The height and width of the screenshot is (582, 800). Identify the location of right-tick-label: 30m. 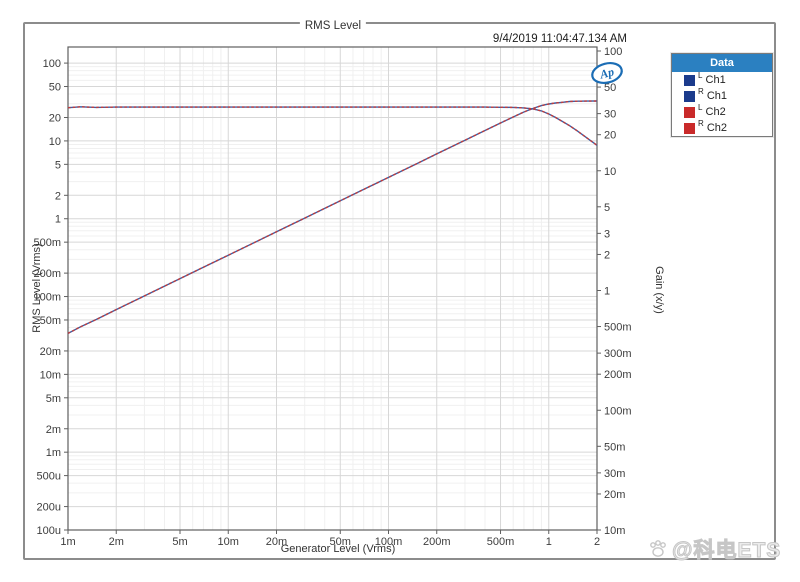
(614, 474).